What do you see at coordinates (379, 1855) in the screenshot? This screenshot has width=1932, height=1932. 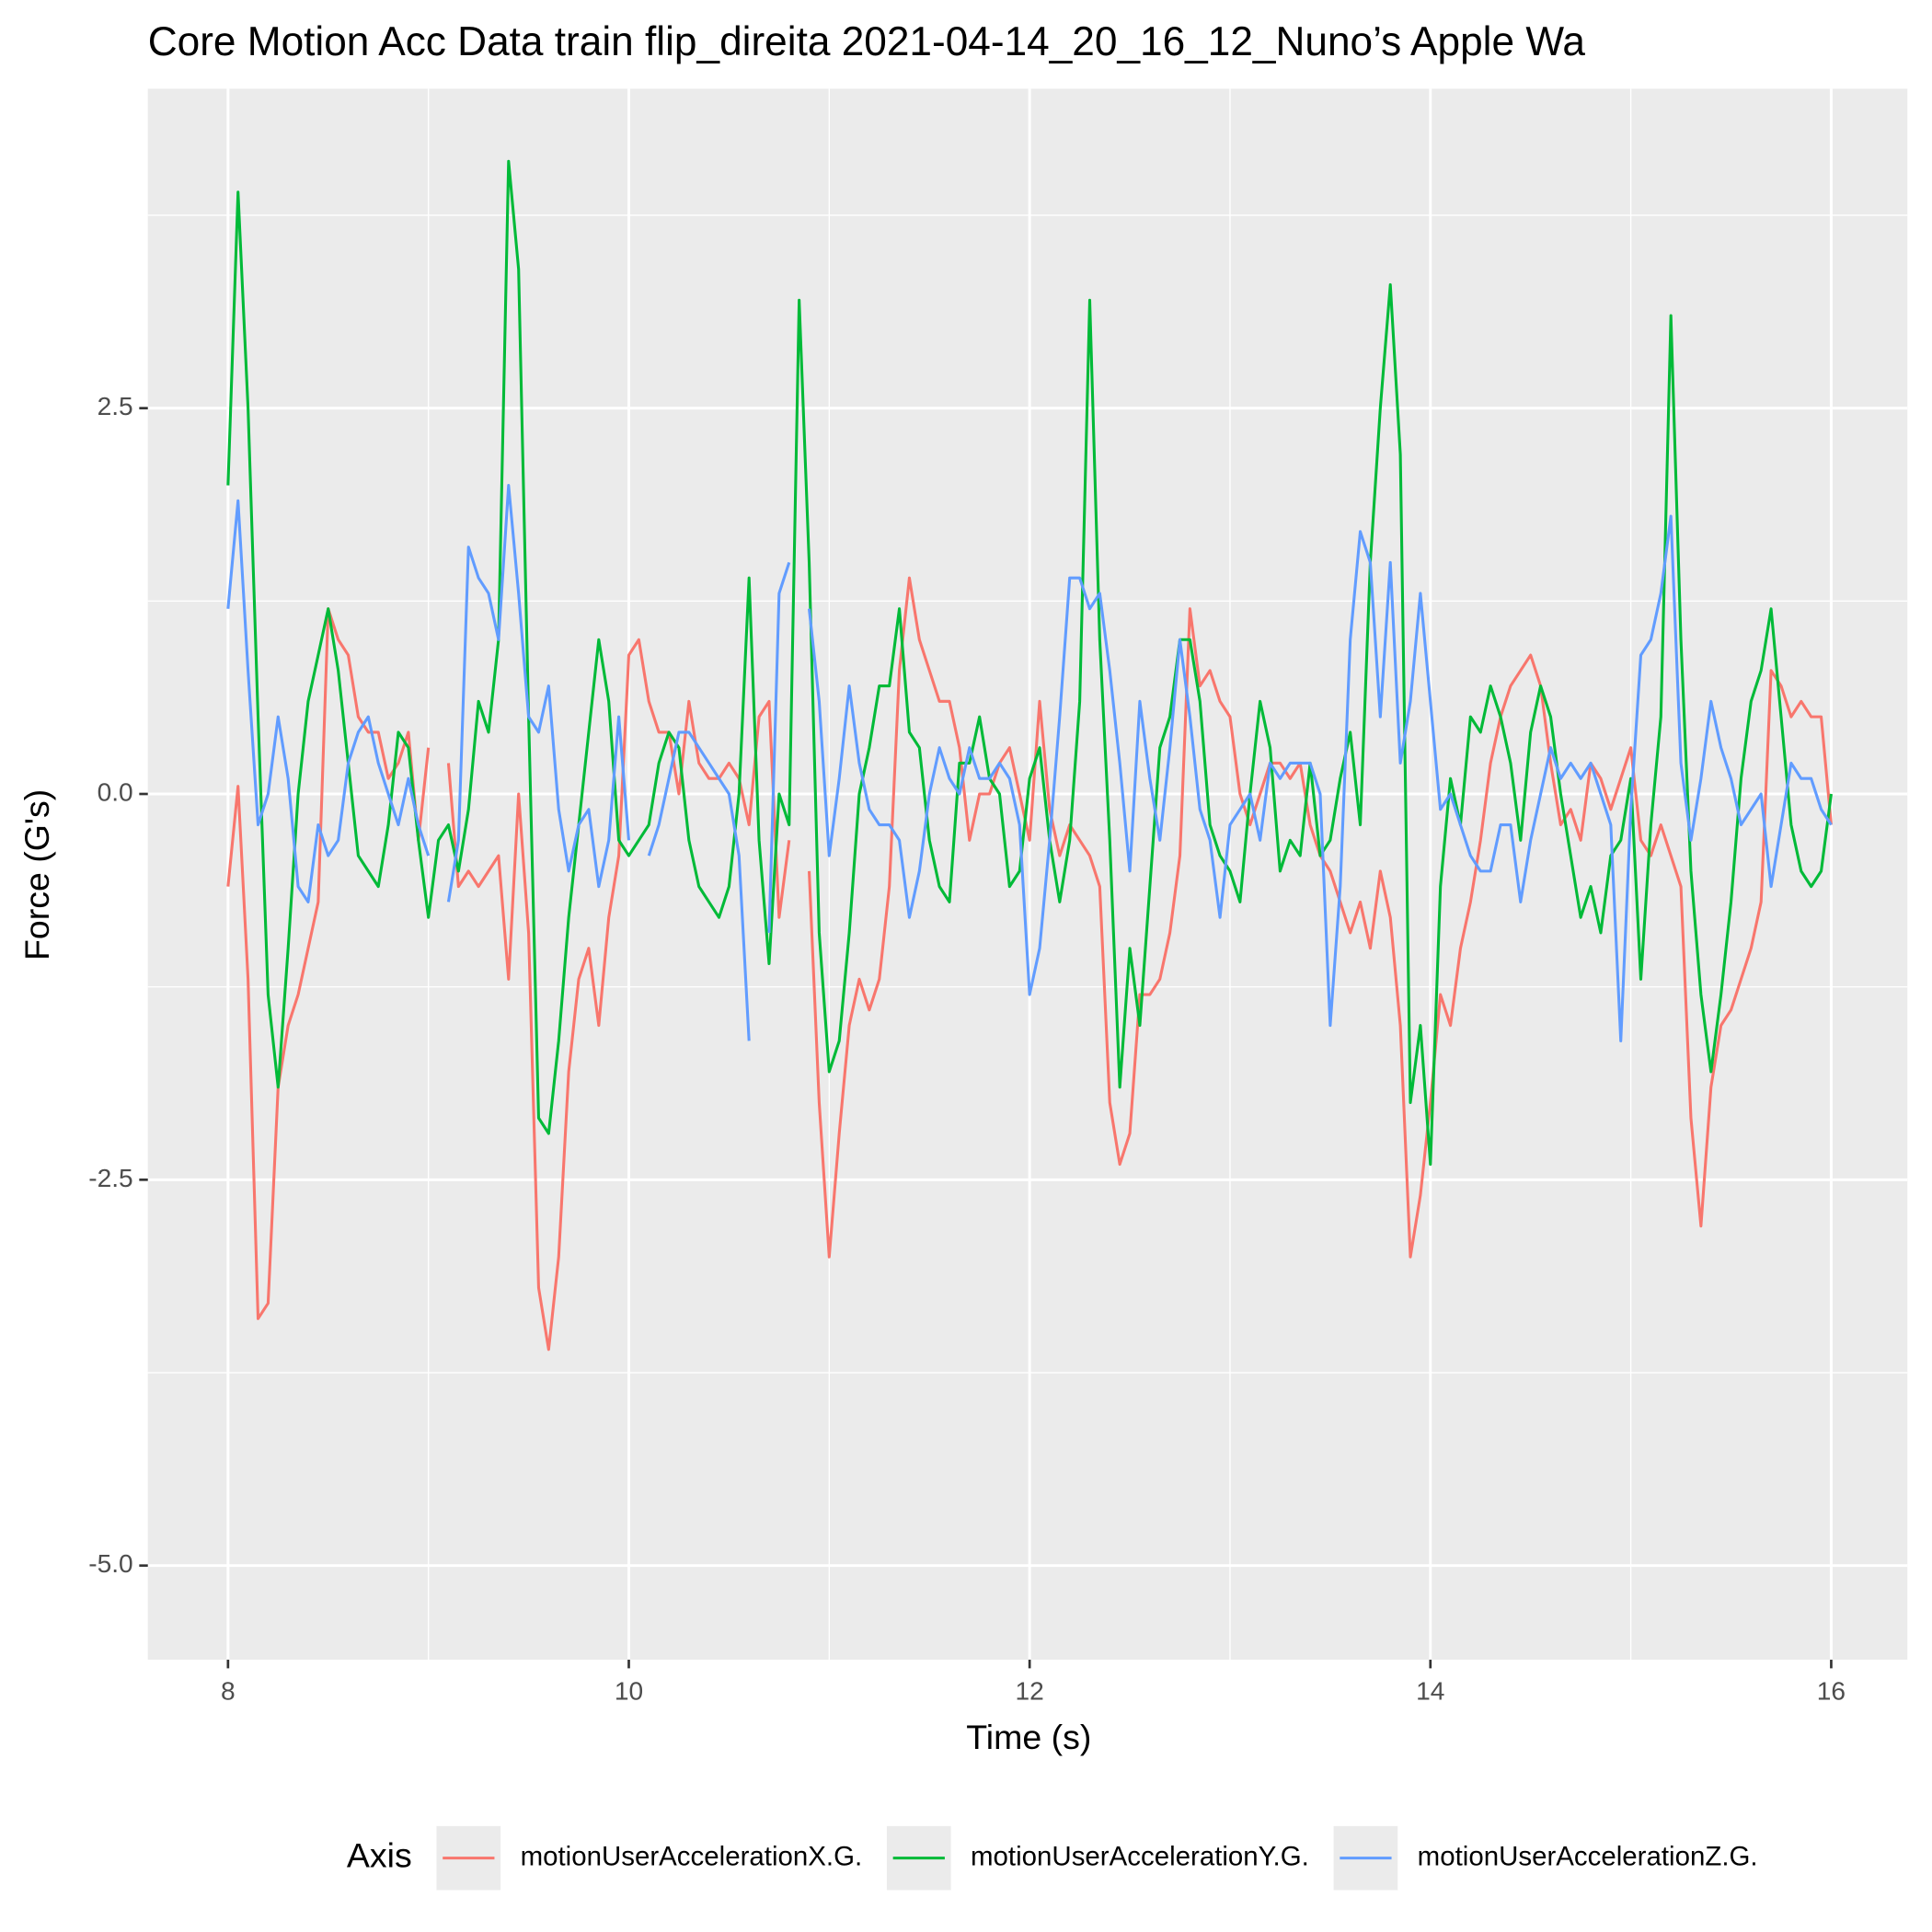 I see `legend-title: Axis` at bounding box center [379, 1855].